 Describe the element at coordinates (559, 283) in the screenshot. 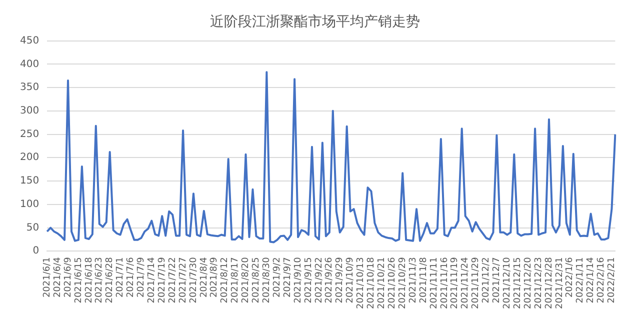

I see `x-tick-label: 2021/12/31` at that location.